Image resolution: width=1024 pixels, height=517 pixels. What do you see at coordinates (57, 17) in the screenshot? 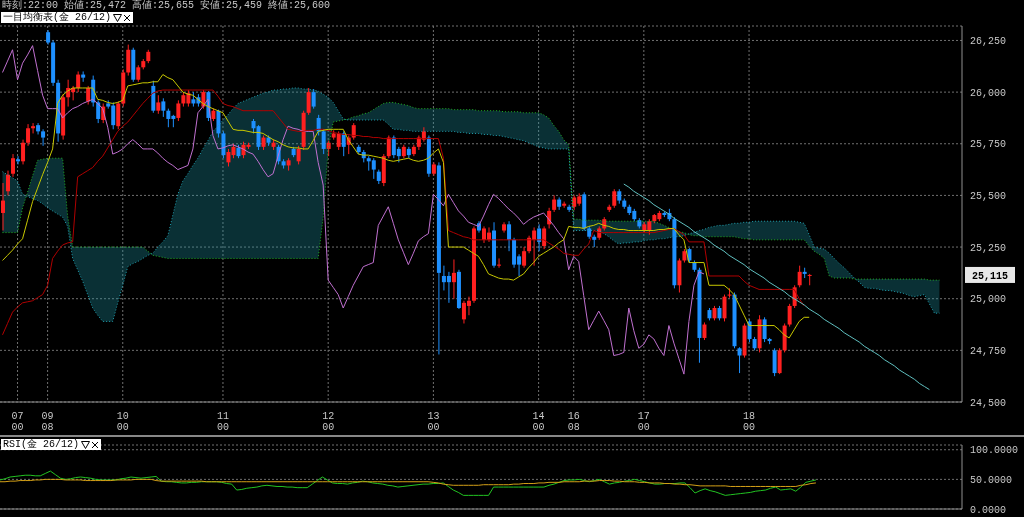
I see `chart-subtitle: 一目均衡表(金 26/12)` at bounding box center [57, 17].